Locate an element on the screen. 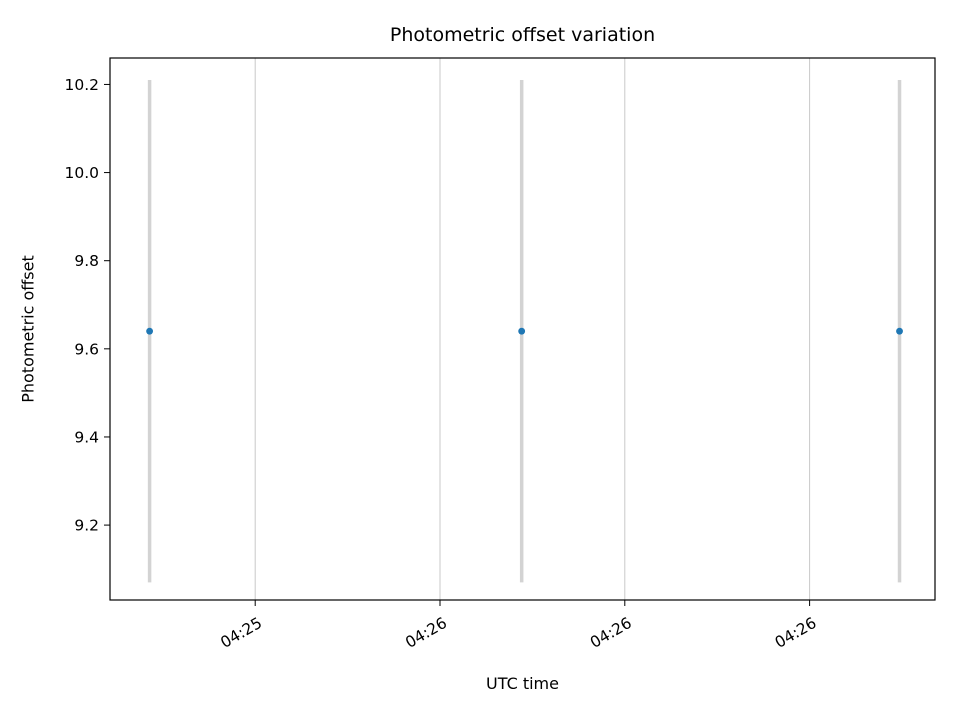 The width and height of the screenshot is (960, 720). y-tick-label: 10.0 is located at coordinates (81, 173).